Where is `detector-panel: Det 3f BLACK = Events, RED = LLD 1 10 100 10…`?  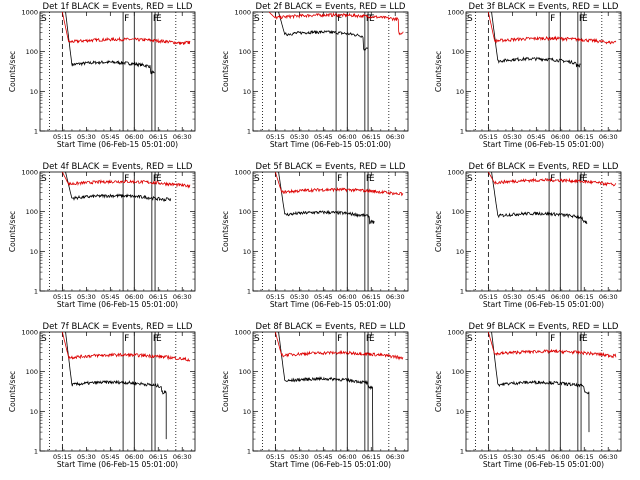
detector-panel: Det 3f BLACK = Events, RED = LLD 1 10 100 10… is located at coordinates (528, 75).